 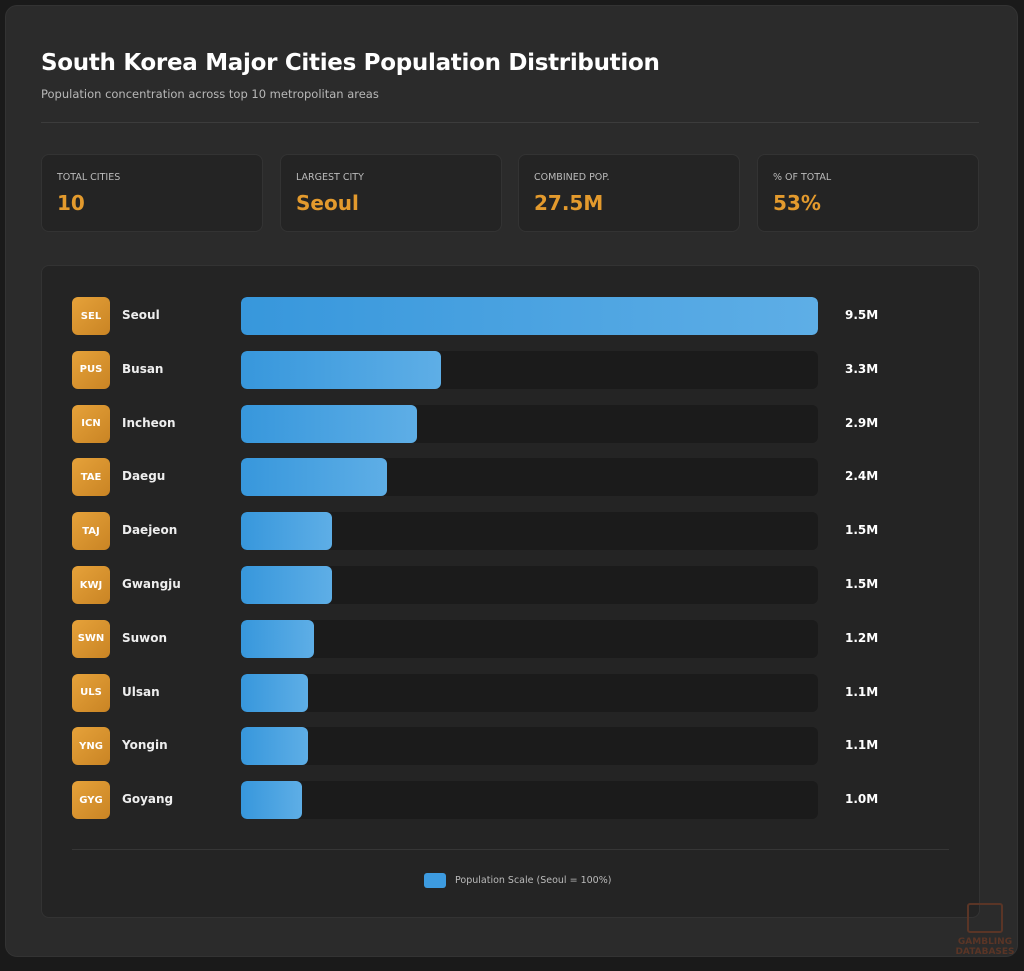 What do you see at coordinates (151, 584) in the screenshot?
I see `city-name: Gwangju` at bounding box center [151, 584].